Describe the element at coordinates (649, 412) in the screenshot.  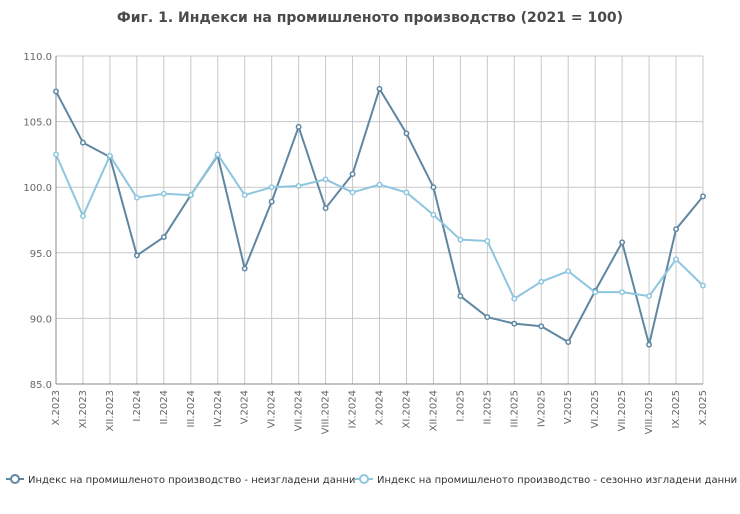
I see `x-tick-label: VIII.2025` at that location.